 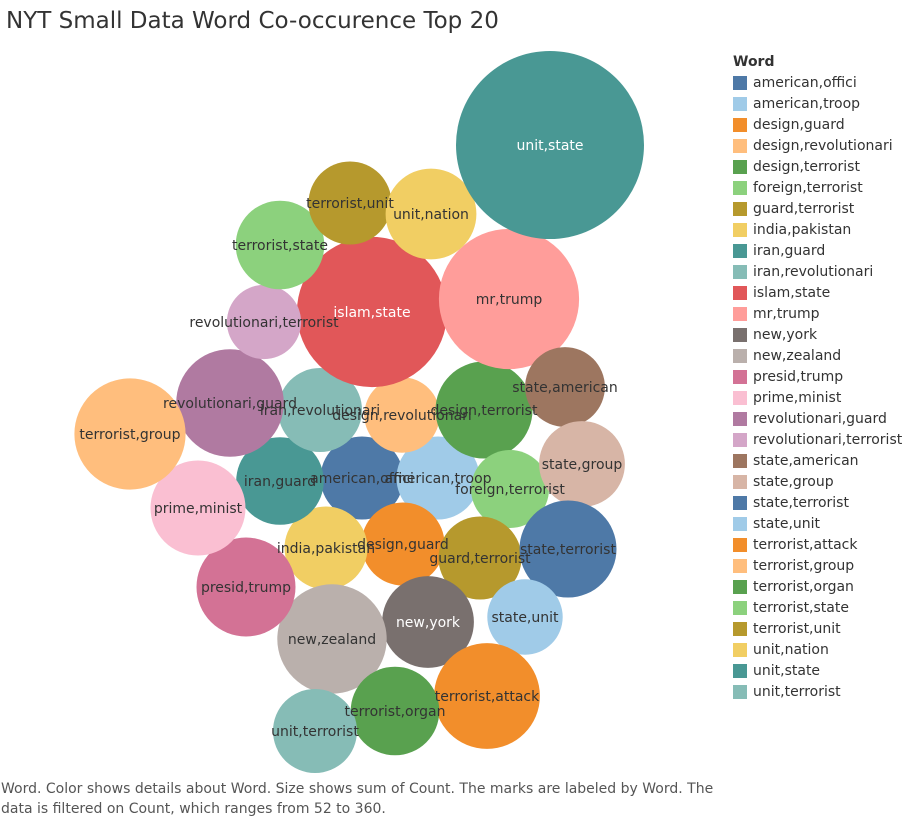 I want to click on bubble-label-terrorist-attack: terrorist,attack, so click(x=487, y=697).